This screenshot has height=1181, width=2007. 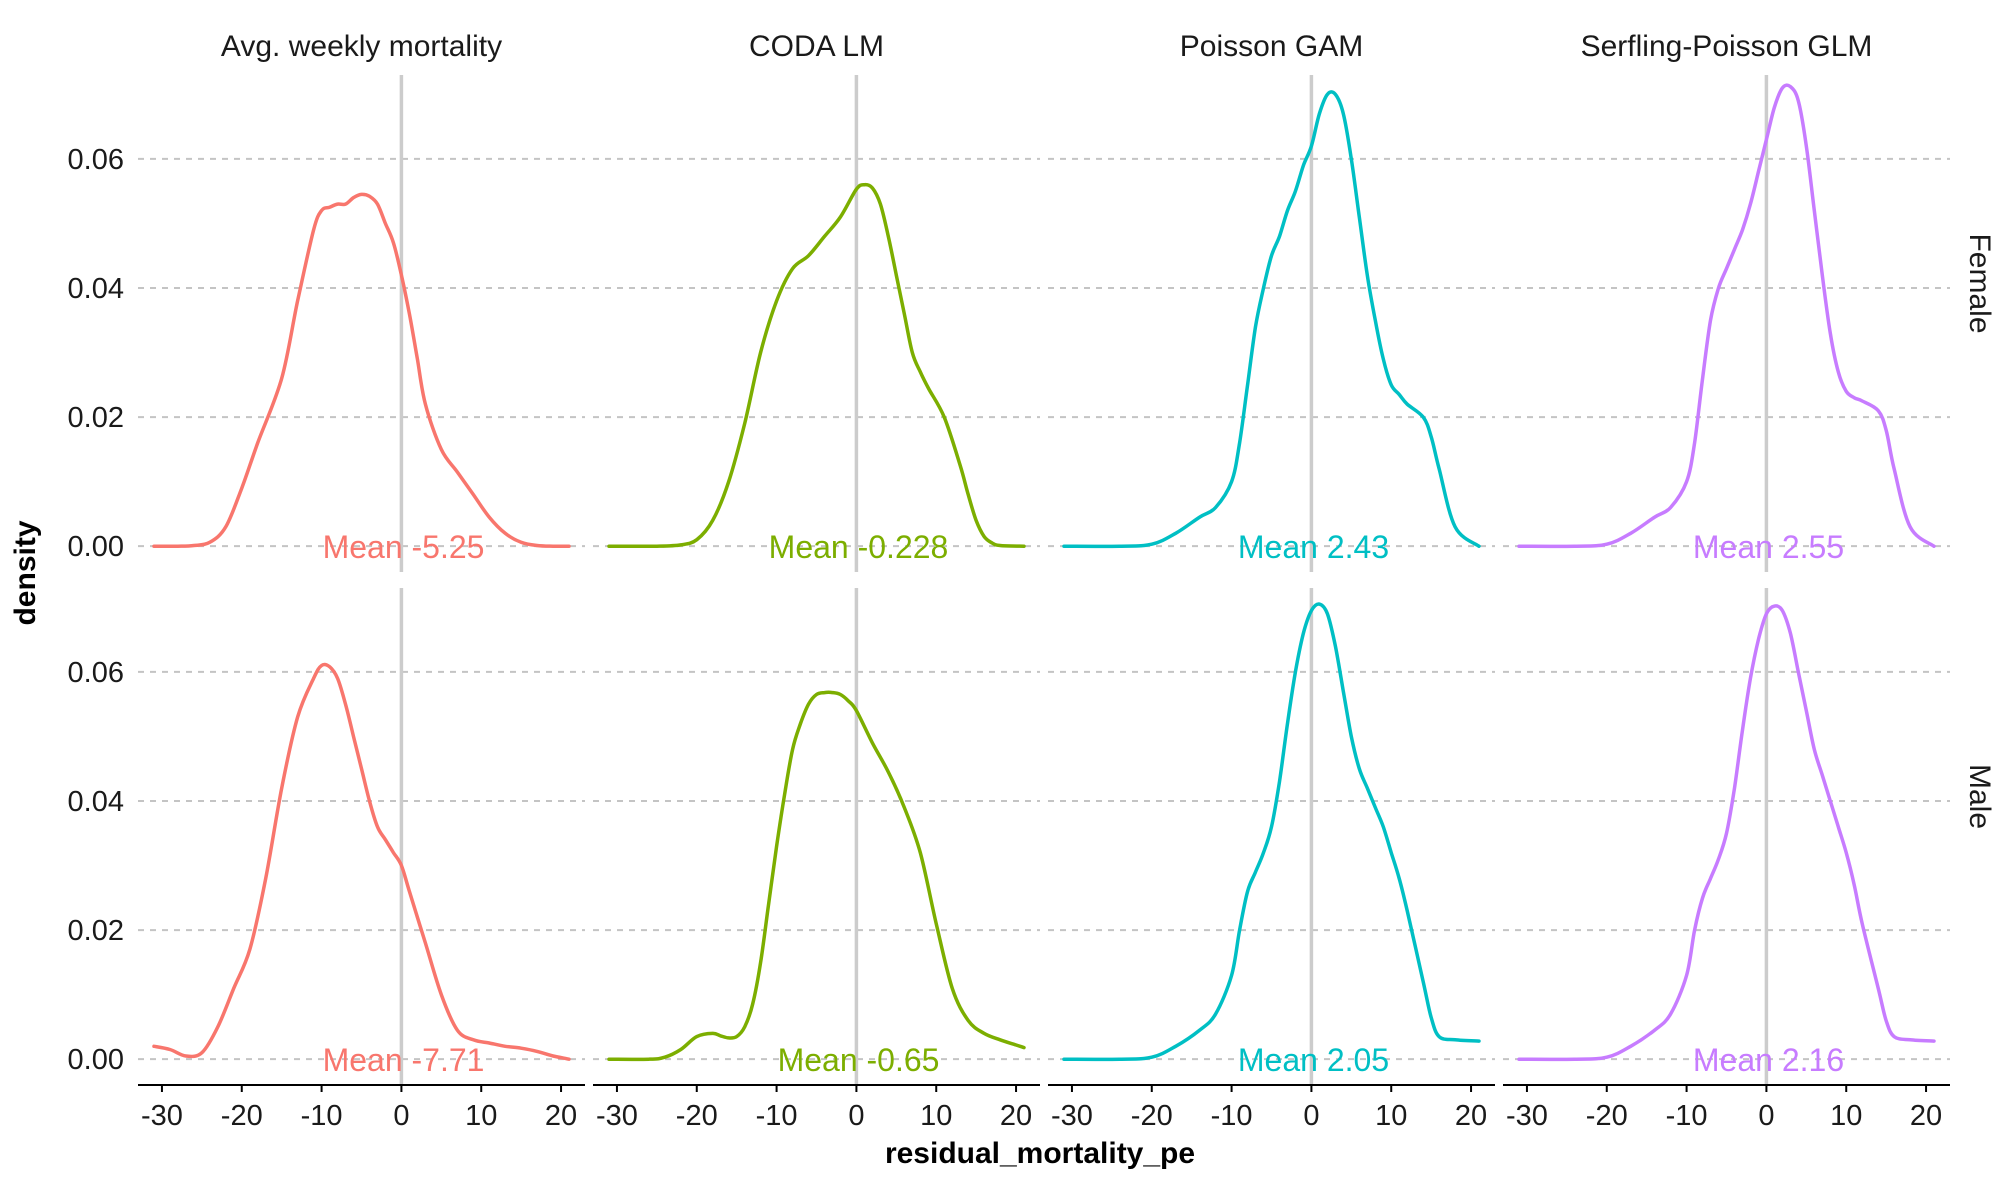 I want to click on density-curve-serfling-poisson-glm-female, so click(x=1726, y=316).